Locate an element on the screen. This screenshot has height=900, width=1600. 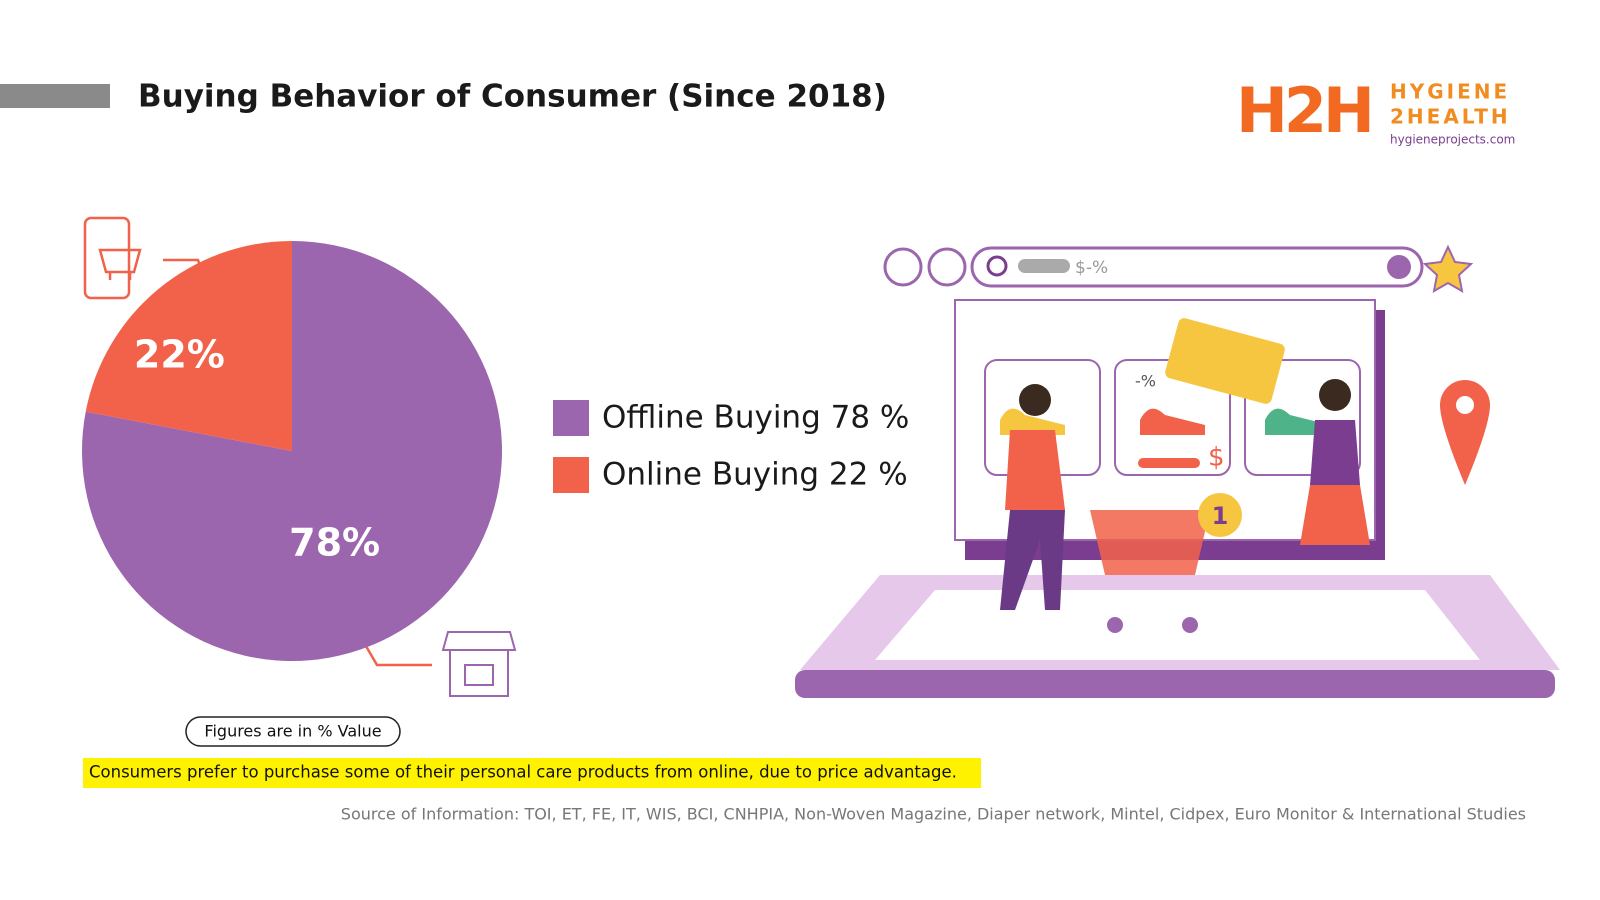
legend-label: Online Buying 22 % is located at coordinates (755, 475).